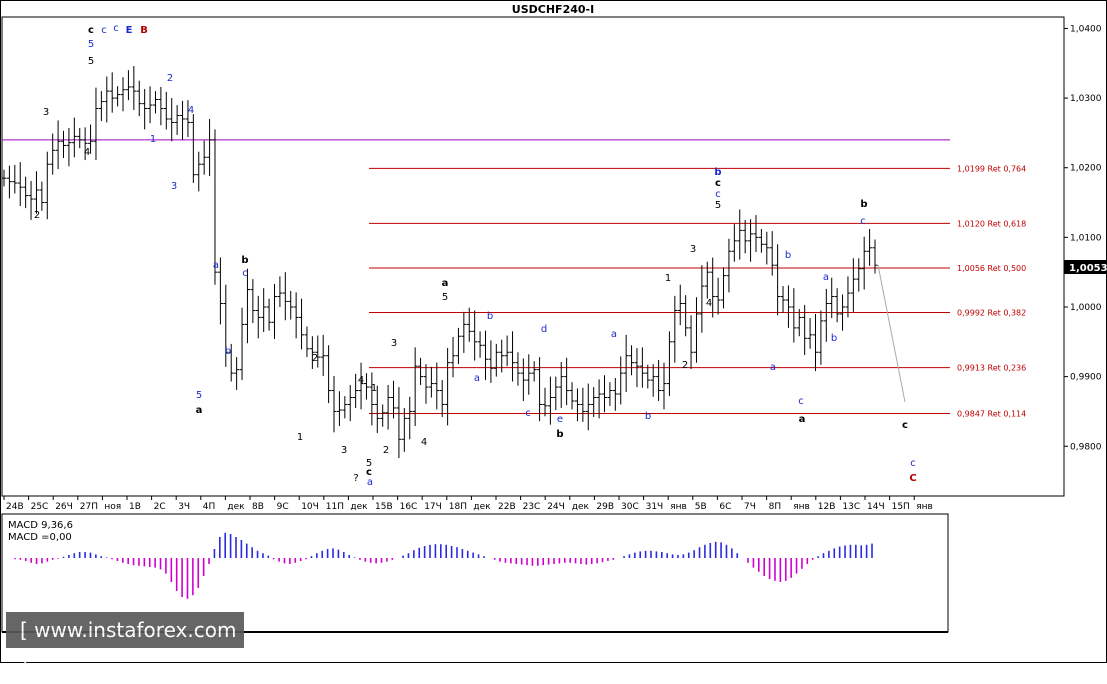 The image size is (1107, 684). I want to click on wave-label: 5, so click(369, 463).